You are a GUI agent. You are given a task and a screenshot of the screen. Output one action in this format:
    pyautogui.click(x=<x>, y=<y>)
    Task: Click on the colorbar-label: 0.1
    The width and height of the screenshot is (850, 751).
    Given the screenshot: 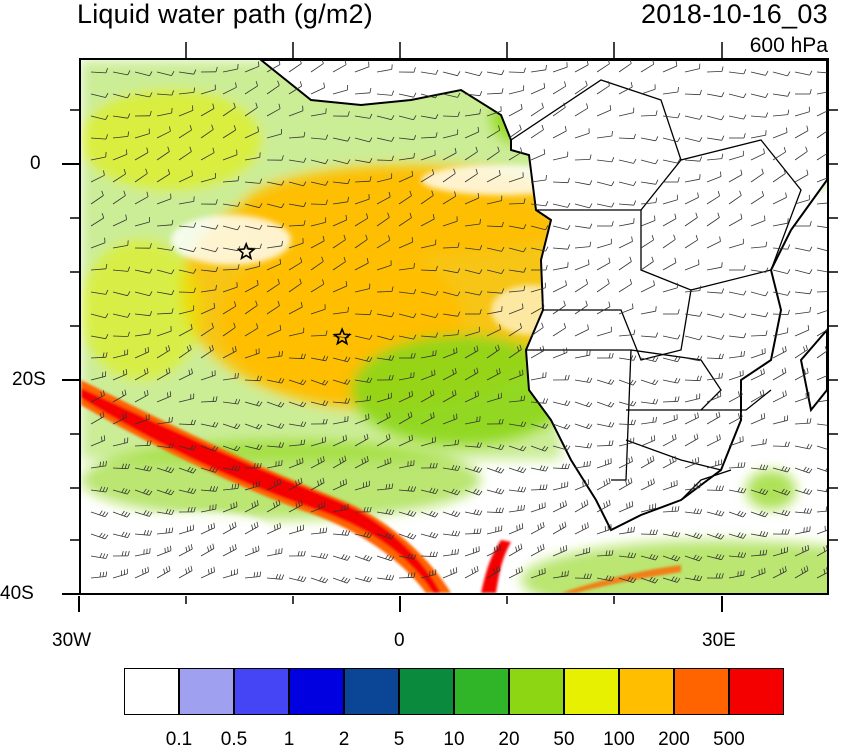 What is the action you would take?
    pyautogui.click(x=179, y=740)
    